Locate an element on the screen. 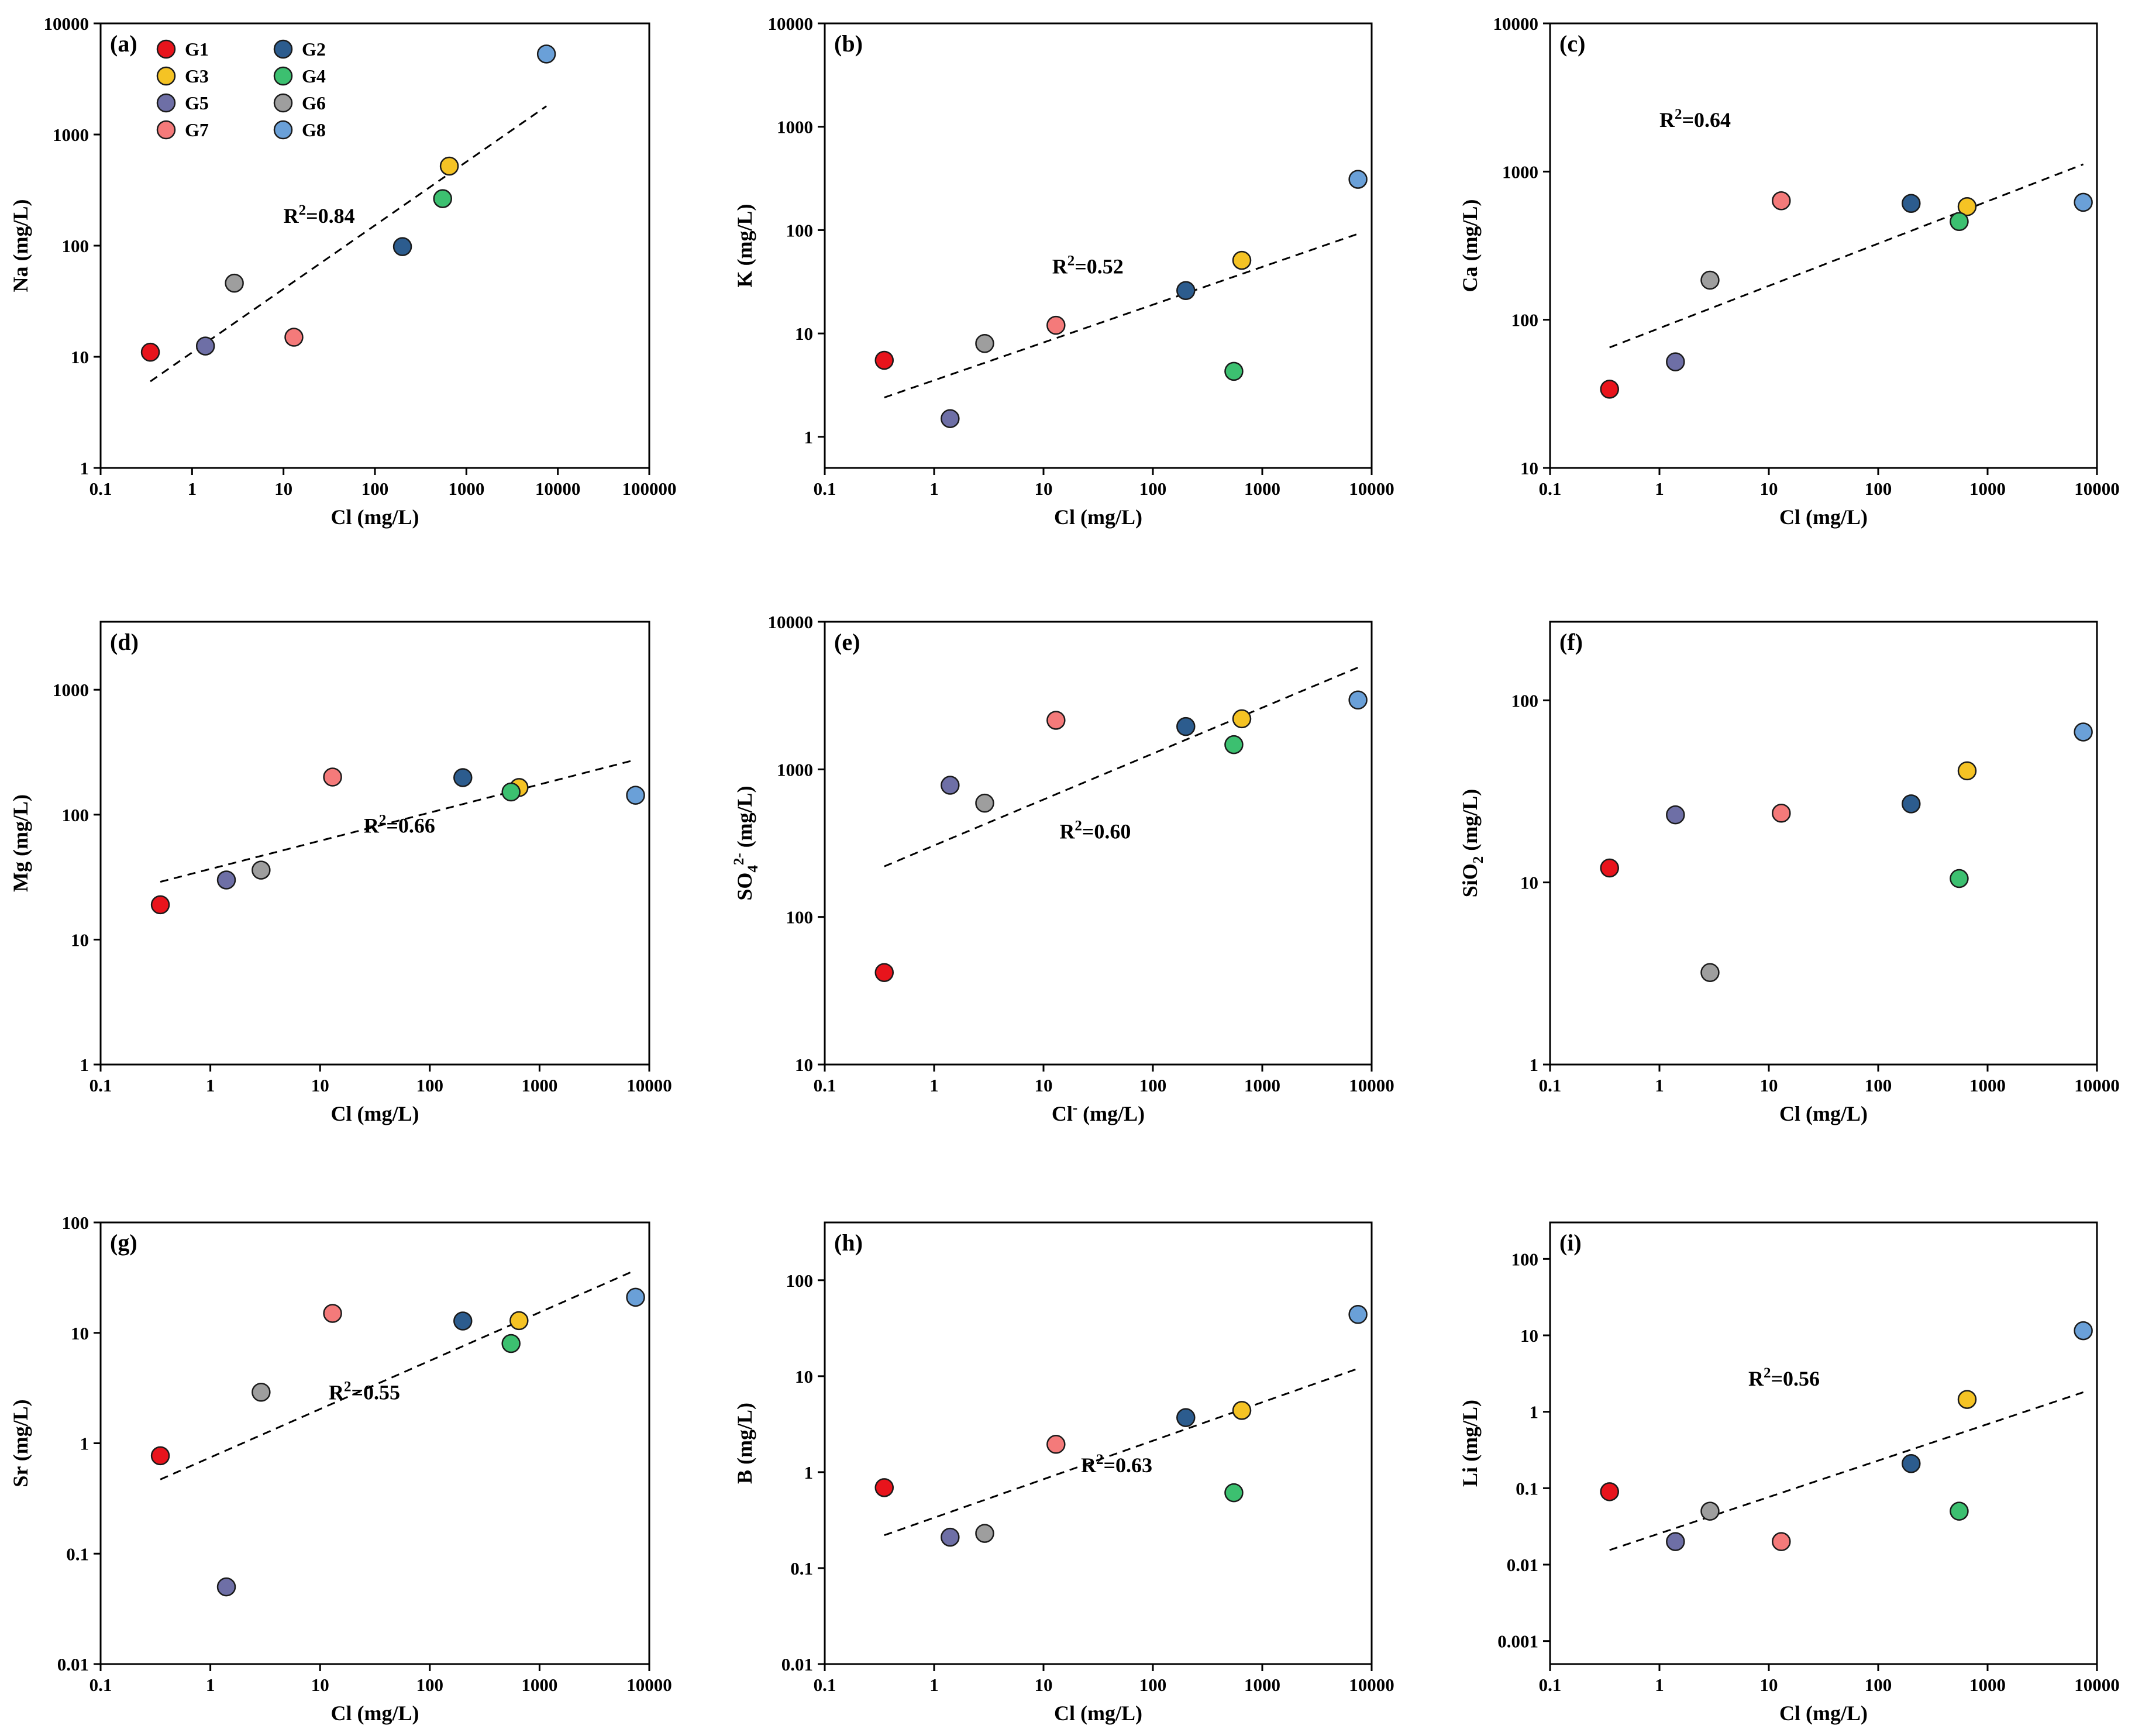  panel-label: (g) is located at coordinates (123, 1242).